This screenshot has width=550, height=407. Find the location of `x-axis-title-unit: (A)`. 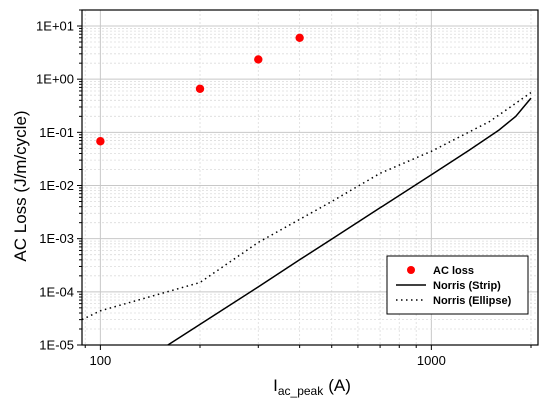

x-axis-title-unit: (A) is located at coordinates (339, 385).